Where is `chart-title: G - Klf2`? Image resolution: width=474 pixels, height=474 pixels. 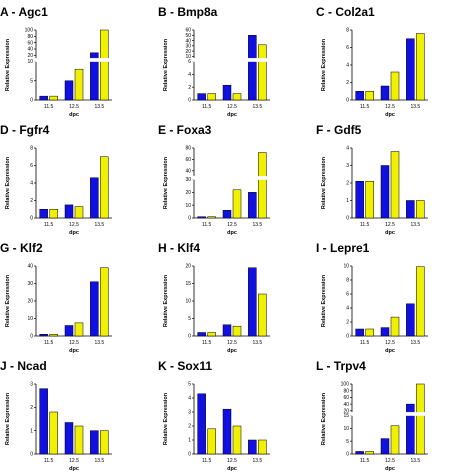 chart-title: G - Klf2 is located at coordinates (21, 248).